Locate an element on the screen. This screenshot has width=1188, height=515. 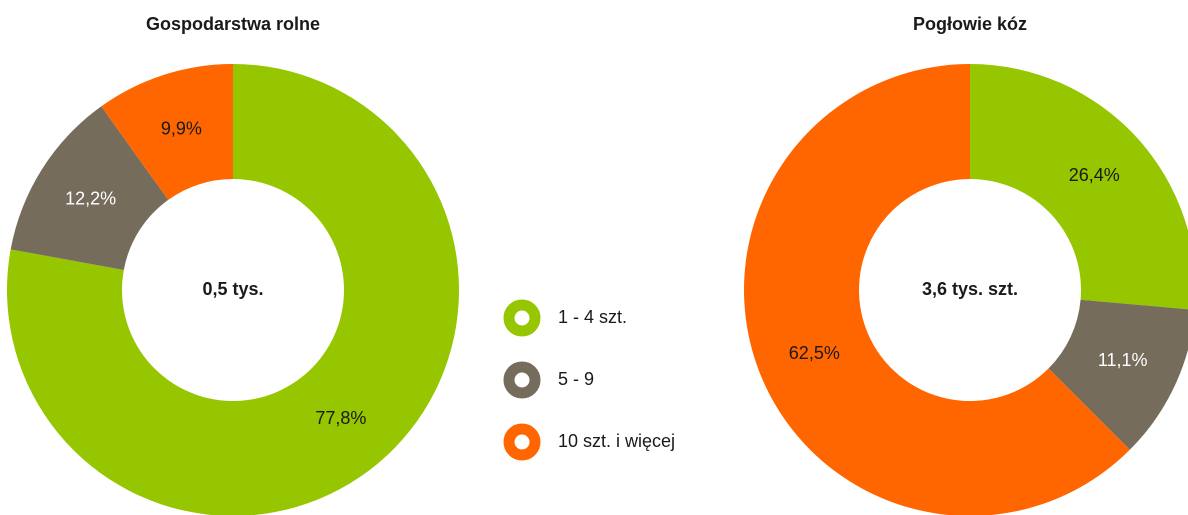
value-label: 12,2% is located at coordinates (90, 199).